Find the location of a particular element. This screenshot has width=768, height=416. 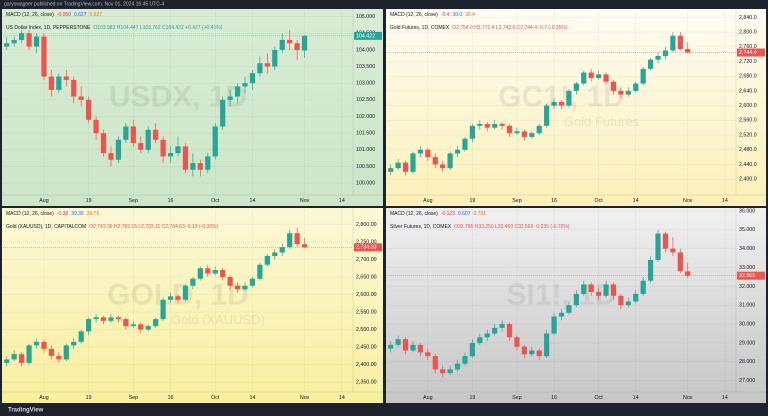

macd-header: MACD (12, 26, close) -0.4 36.0 36.4 is located at coordinates (432, 15).